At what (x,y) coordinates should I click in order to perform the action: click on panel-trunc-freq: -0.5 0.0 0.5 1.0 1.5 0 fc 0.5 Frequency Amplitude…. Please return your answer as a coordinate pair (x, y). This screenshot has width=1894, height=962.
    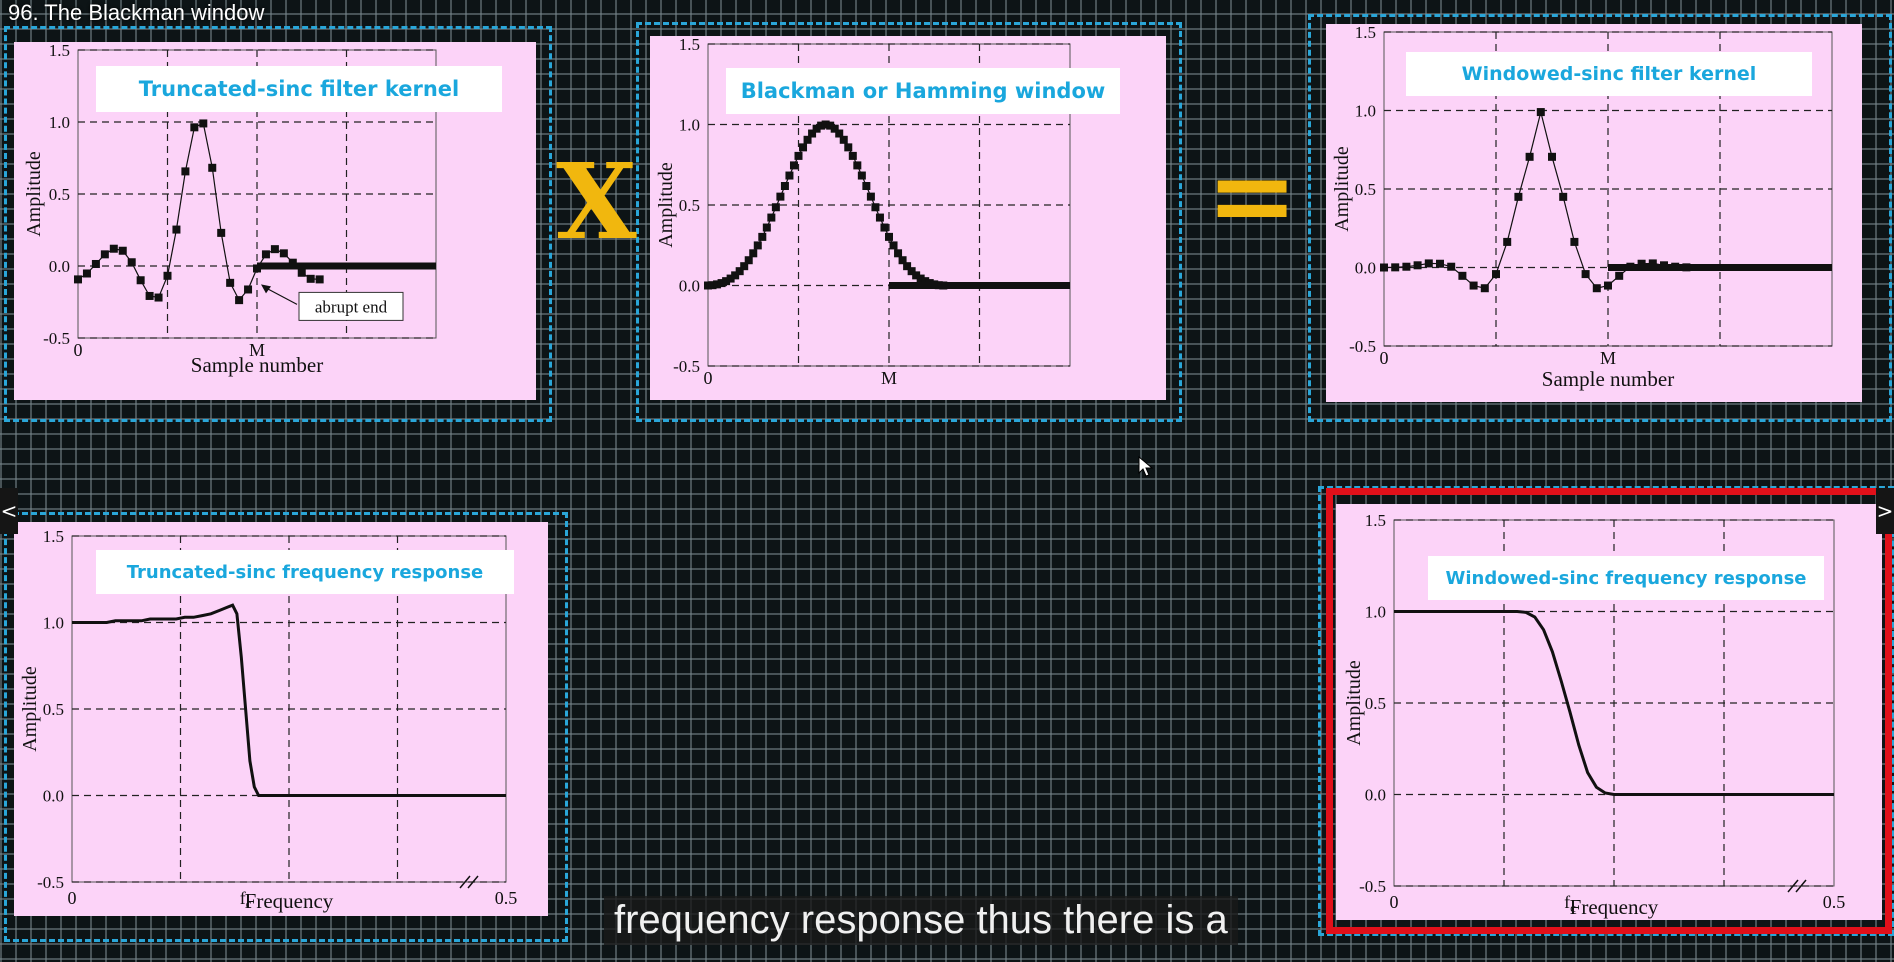
    Looking at the image, I should click on (281, 719).